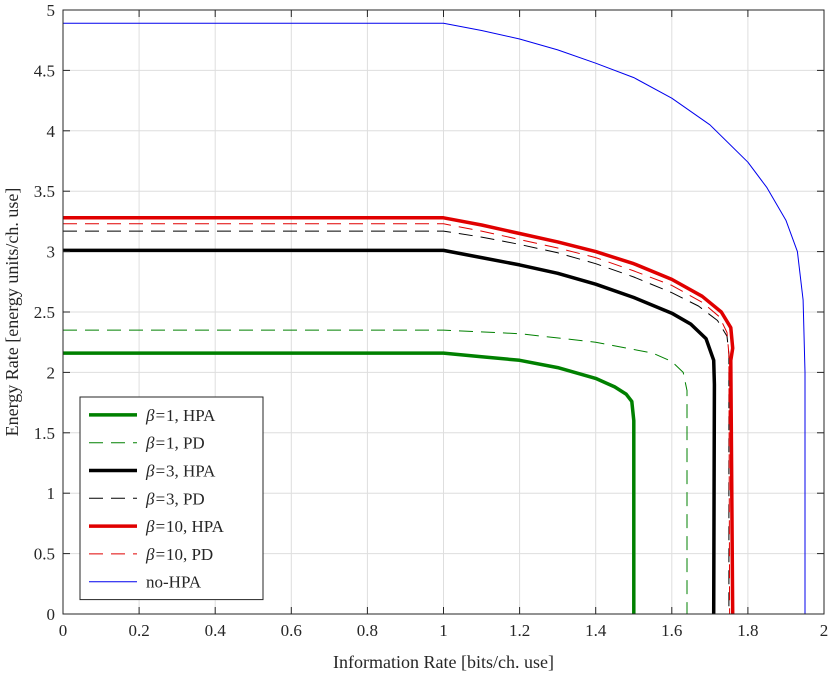 The image size is (830, 675). What do you see at coordinates (671, 630) in the screenshot?
I see `x-tick-label: 1.6` at bounding box center [671, 630].